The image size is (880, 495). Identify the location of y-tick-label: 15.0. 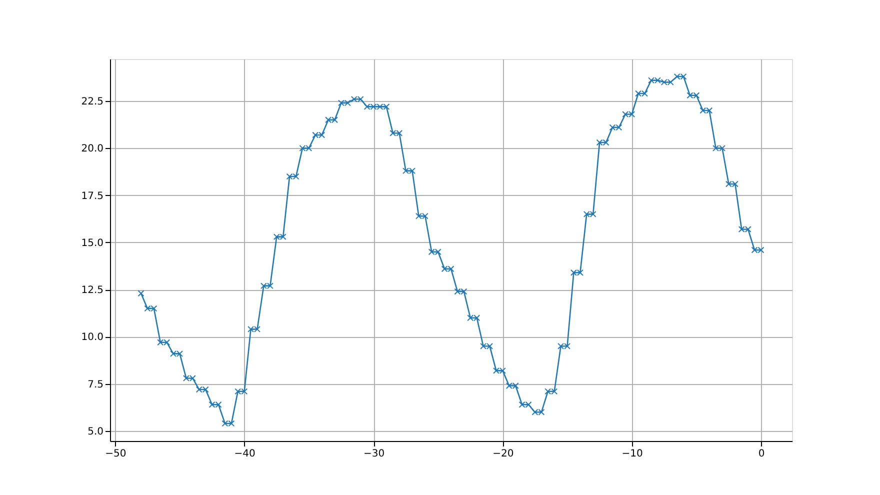
(92, 243).